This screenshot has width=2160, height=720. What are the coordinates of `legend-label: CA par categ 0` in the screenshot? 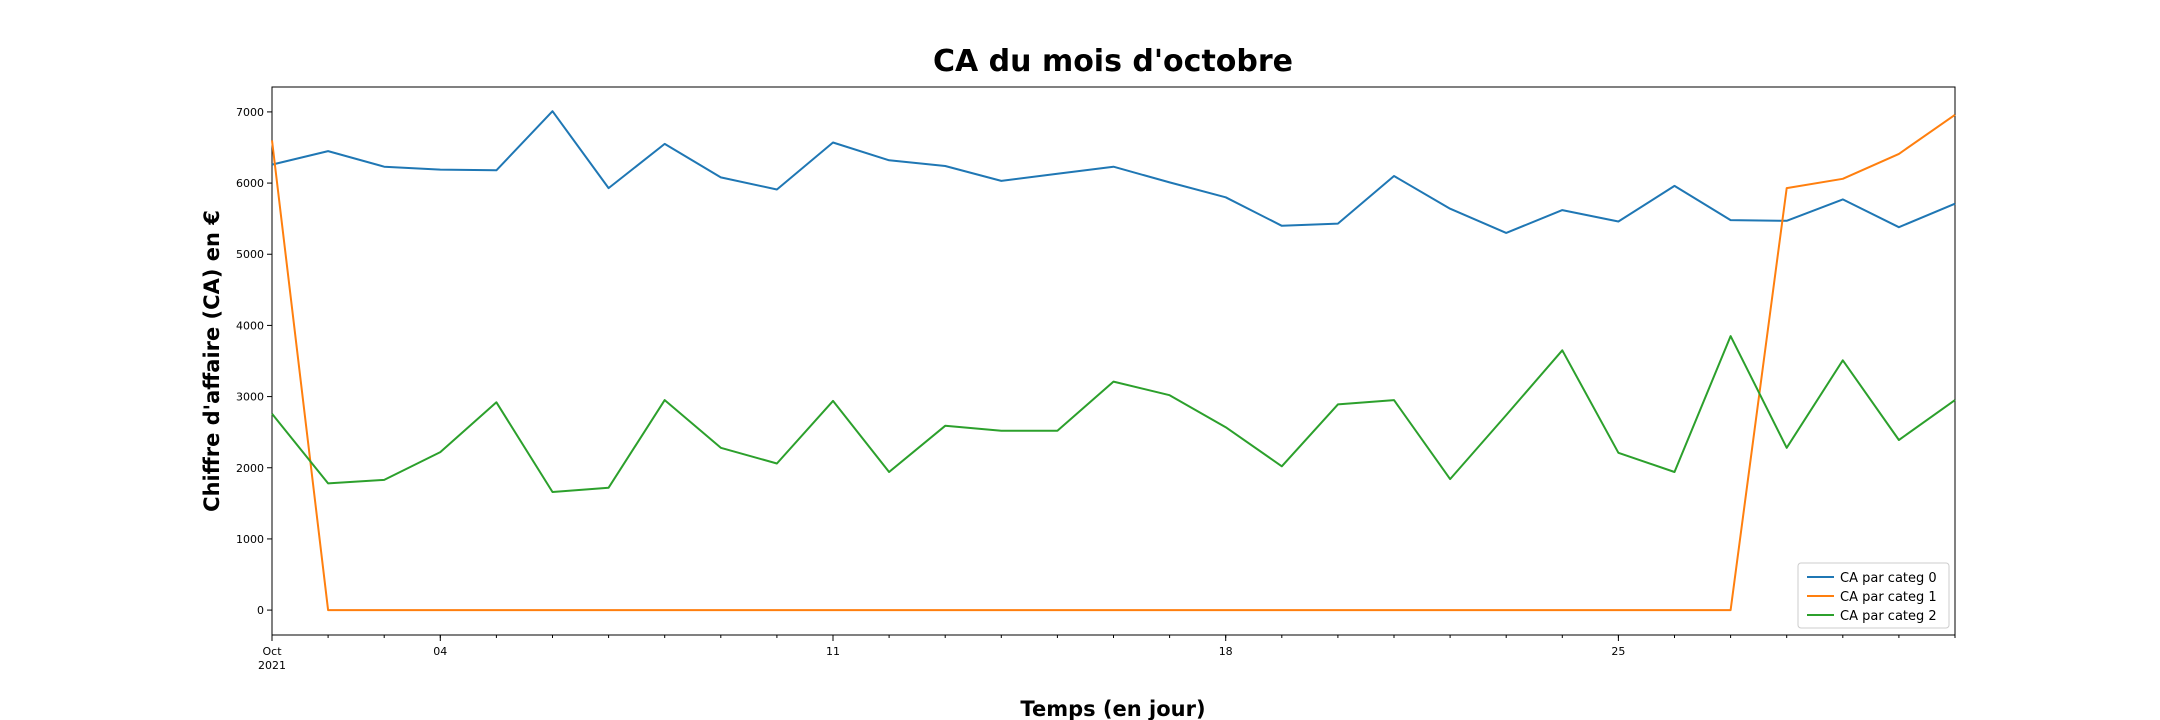 It's located at (1888, 578).